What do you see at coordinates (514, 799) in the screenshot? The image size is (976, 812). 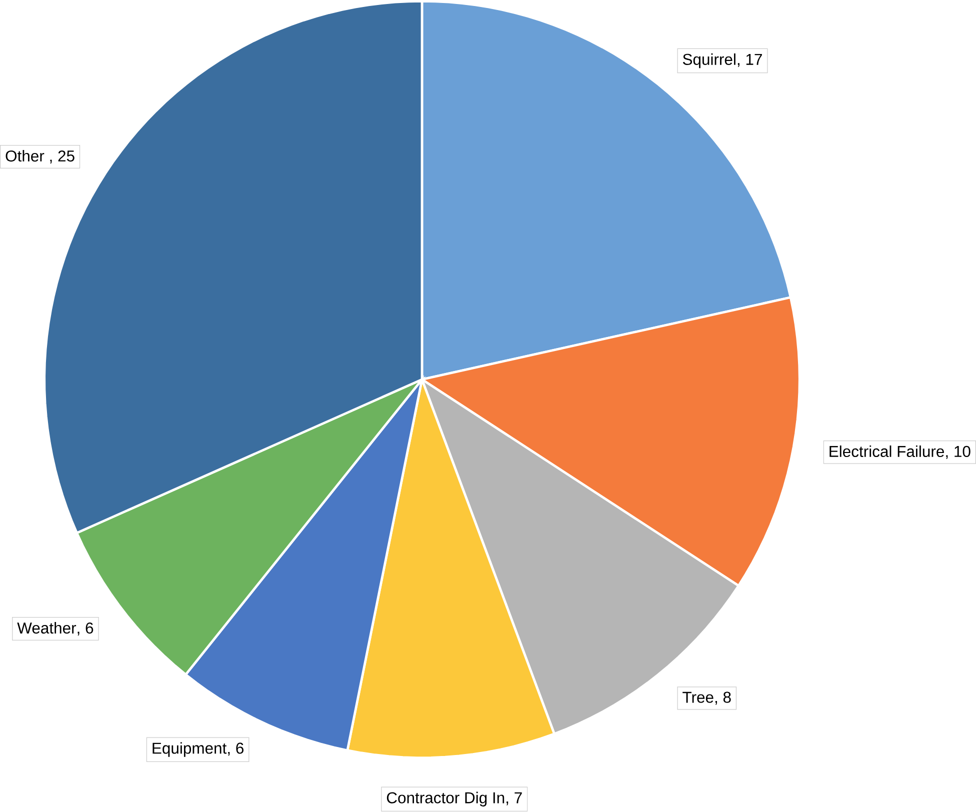 I see `data-label: , 7` at bounding box center [514, 799].